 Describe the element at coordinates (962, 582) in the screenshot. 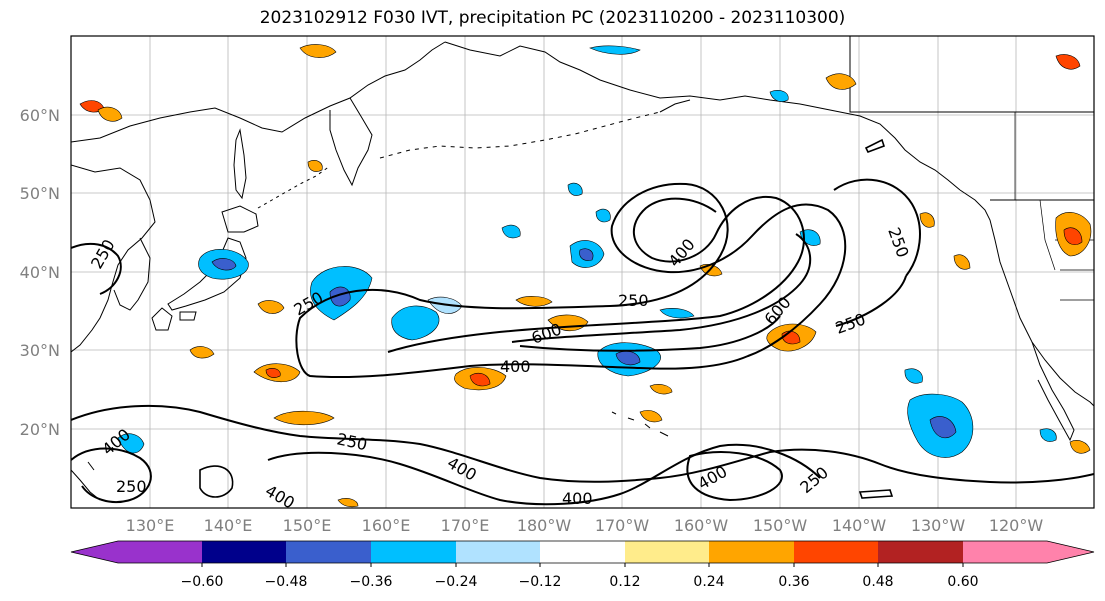

I see `colorbar-tick-label: 0.60` at that location.